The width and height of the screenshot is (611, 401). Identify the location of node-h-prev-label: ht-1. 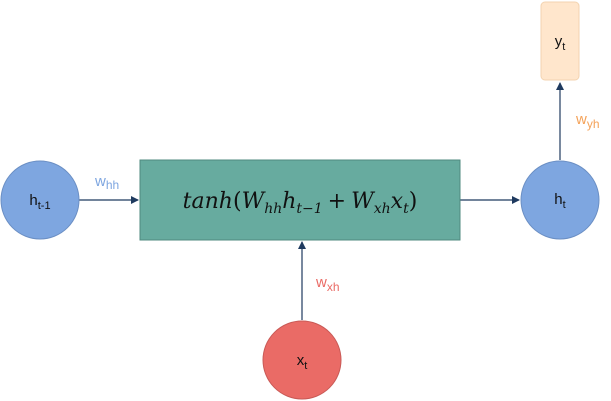
(39, 202).